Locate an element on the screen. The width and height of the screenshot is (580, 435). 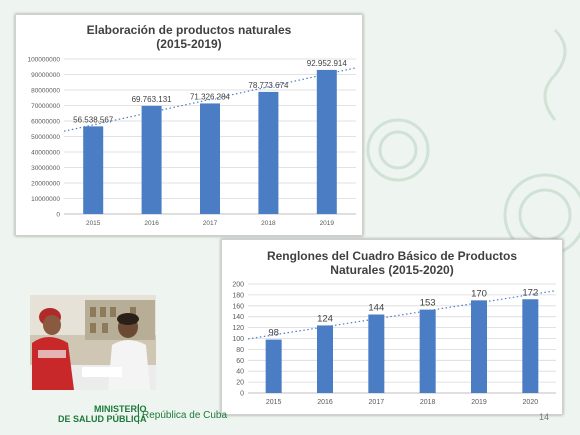
chart-title-line-1: Elaboración de productos naturales is located at coordinates (189, 30).